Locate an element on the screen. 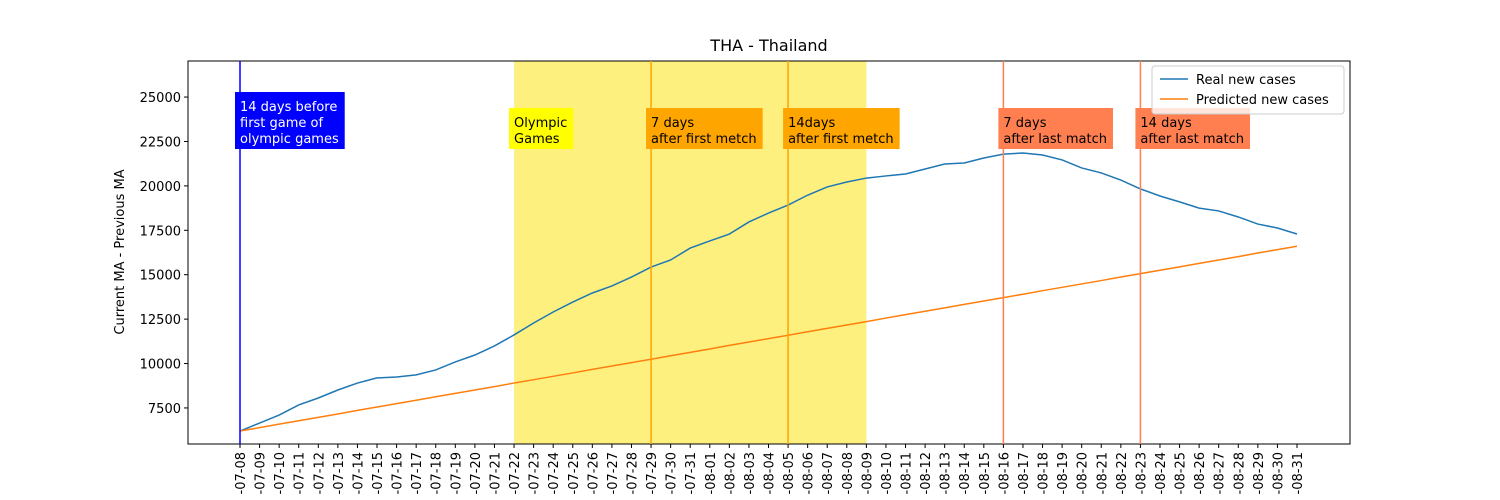 The height and width of the screenshot is (500, 1500). x-tick-label: -08-18 is located at coordinates (1044, 473).